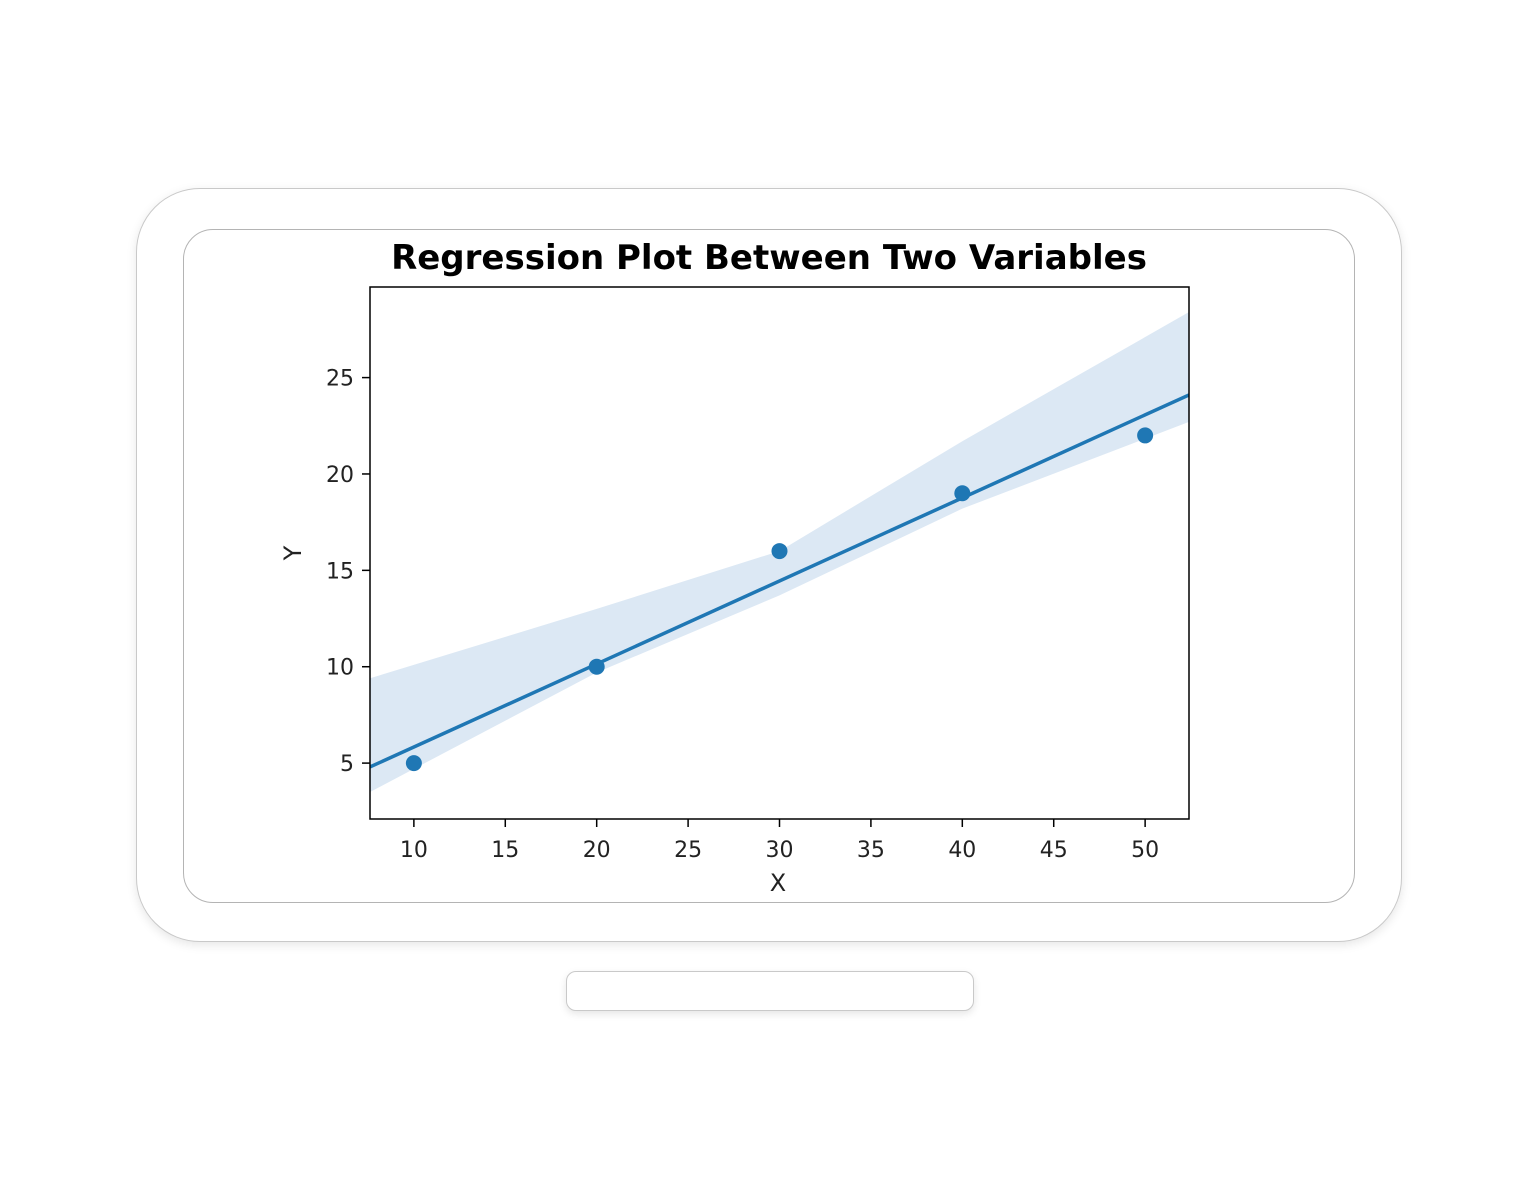  What do you see at coordinates (293, 553) in the screenshot?
I see `y-axis-label: Y` at bounding box center [293, 553].